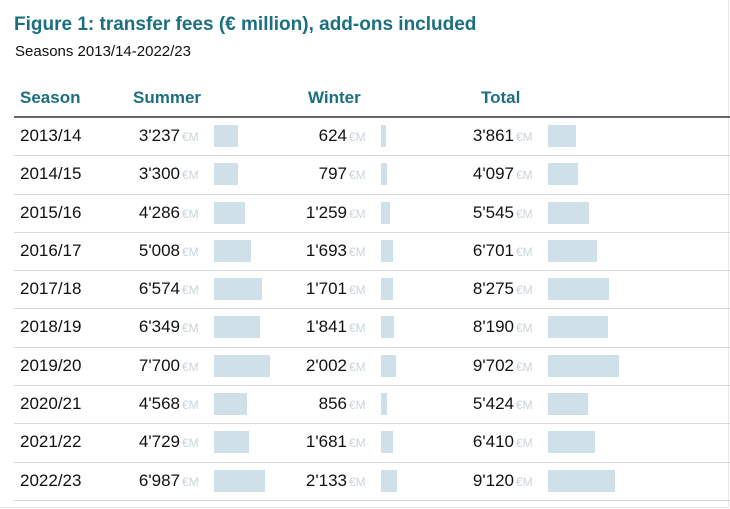 Image resolution: width=730 pixels, height=509 pixels. I want to click on season-cell: 2019/20, so click(51, 365).